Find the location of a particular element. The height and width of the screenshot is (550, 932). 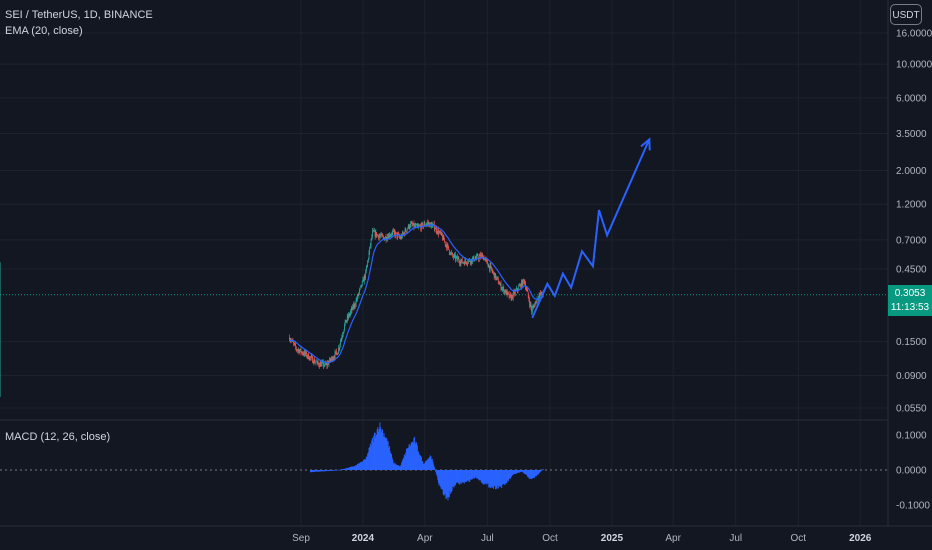

projection-arrow-line is located at coordinates (591, 228).